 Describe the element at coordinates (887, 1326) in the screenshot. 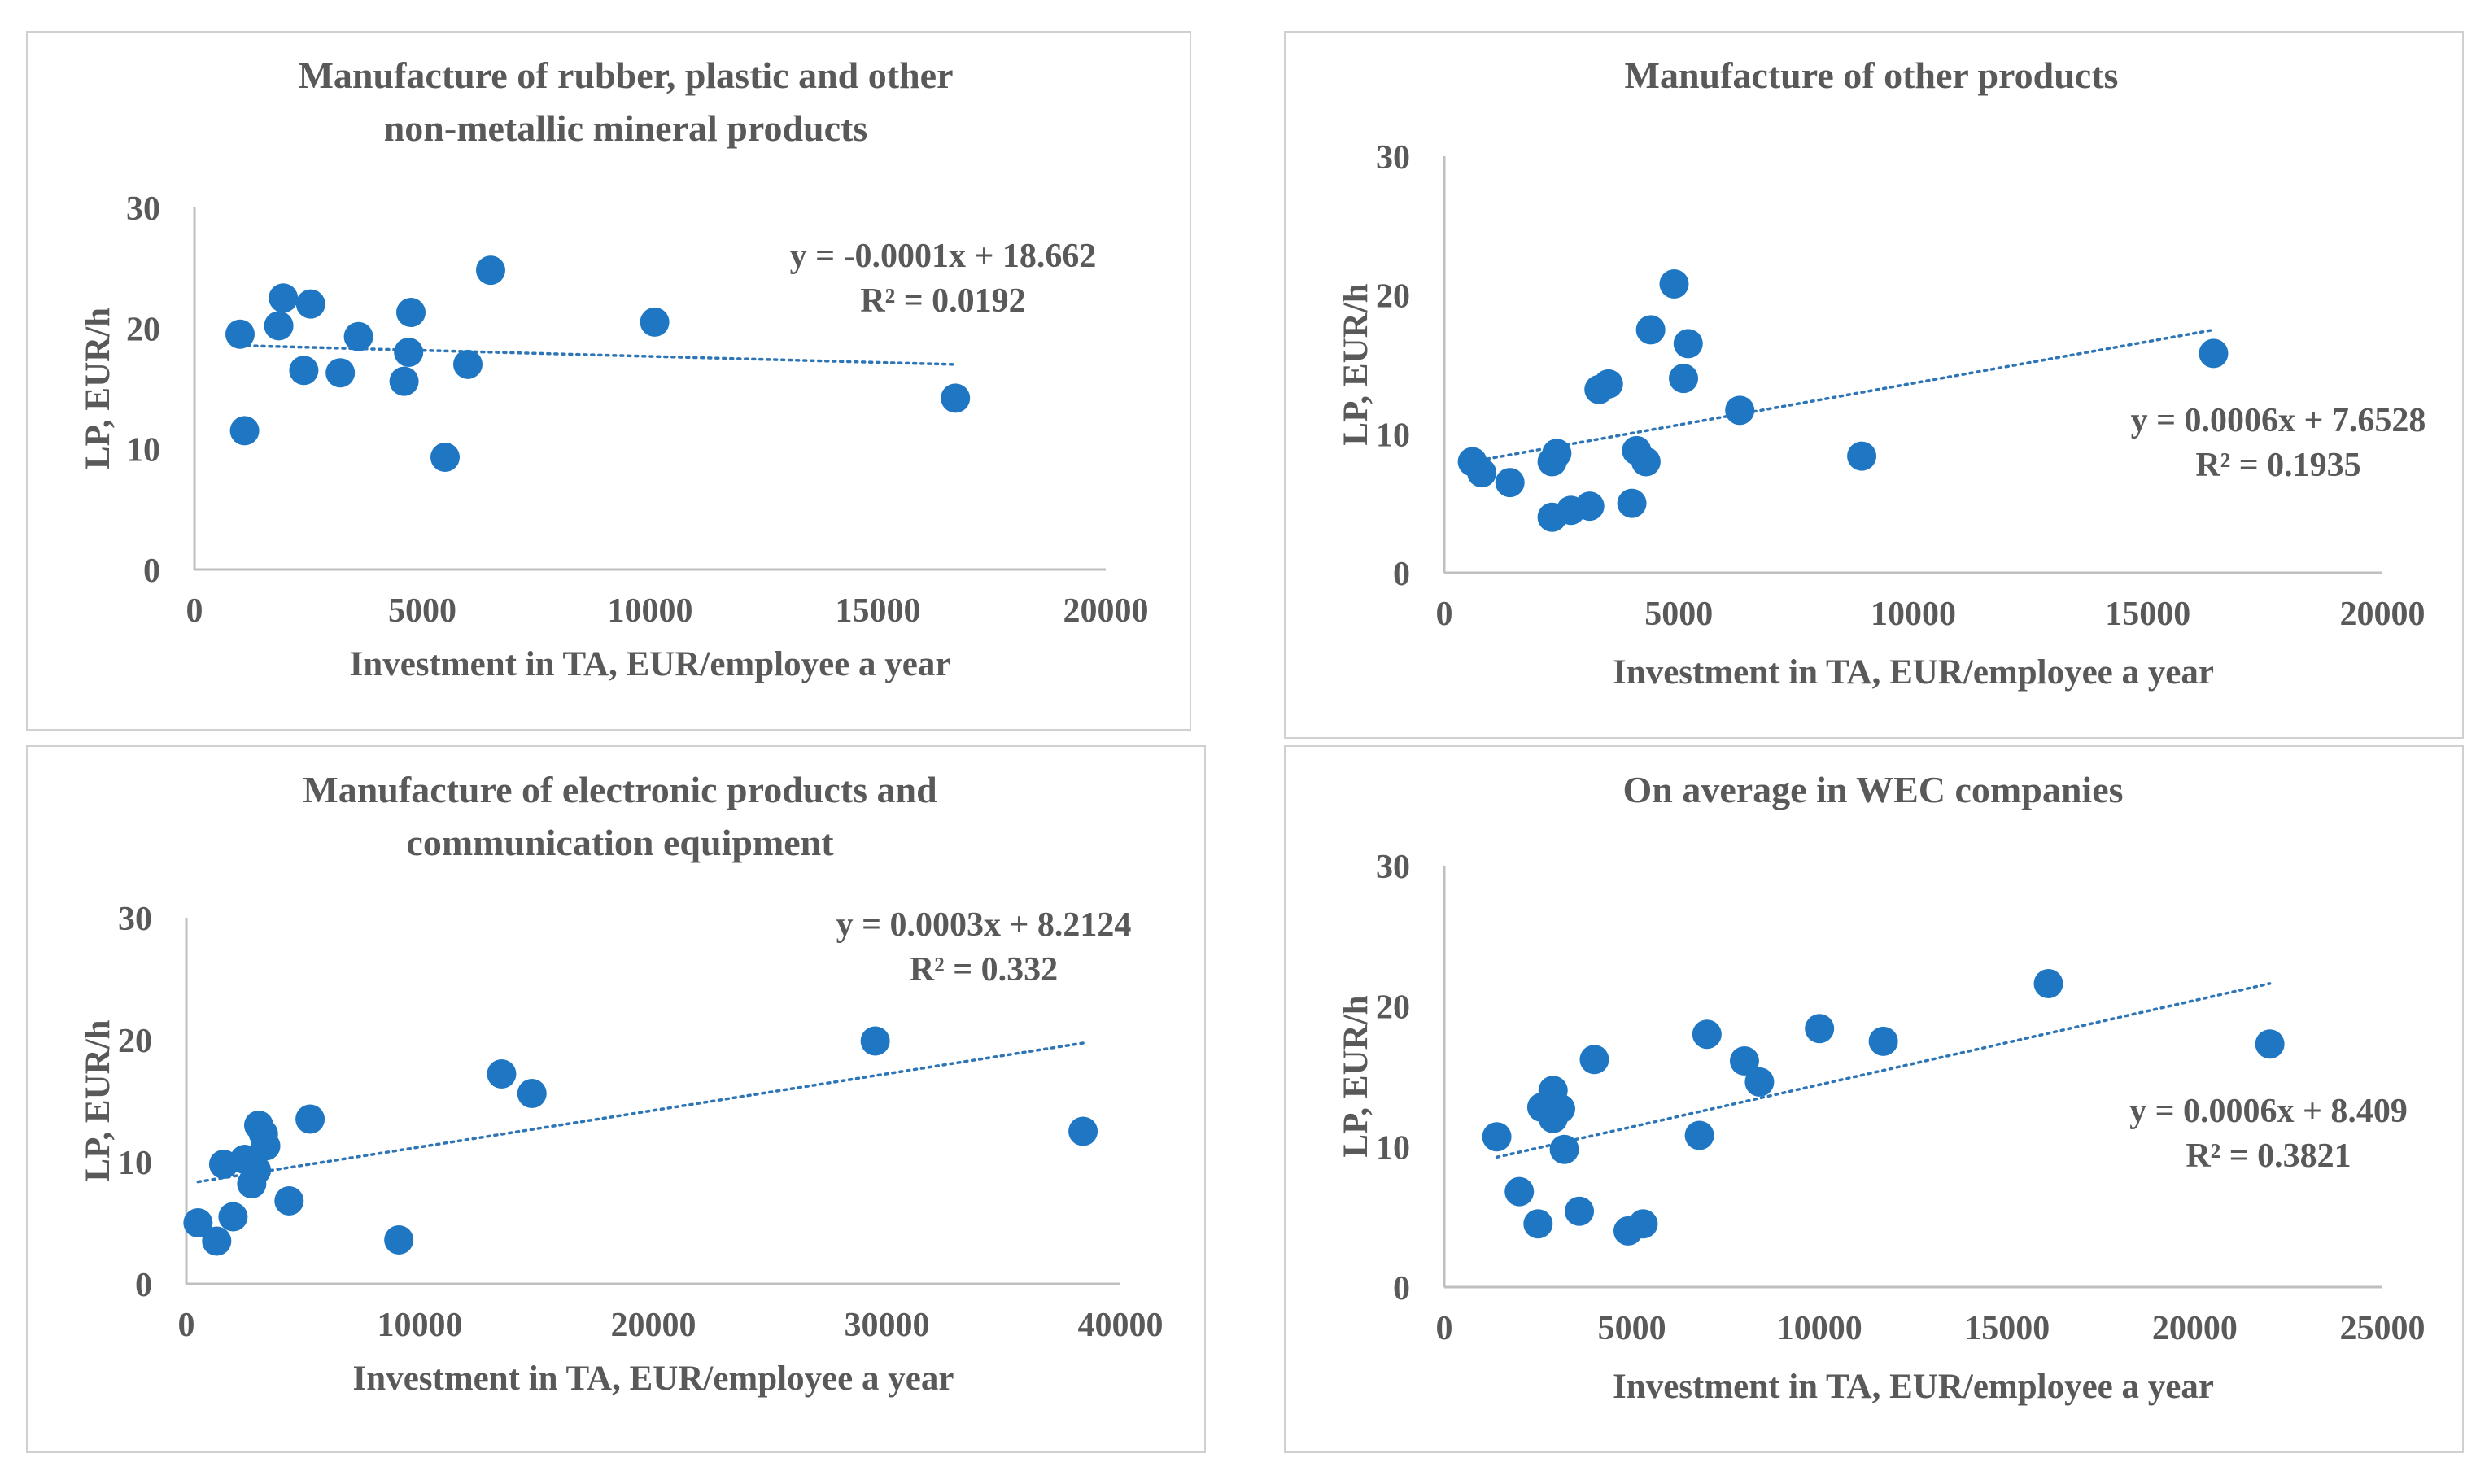

I see `x-tick-label: 30000` at that location.